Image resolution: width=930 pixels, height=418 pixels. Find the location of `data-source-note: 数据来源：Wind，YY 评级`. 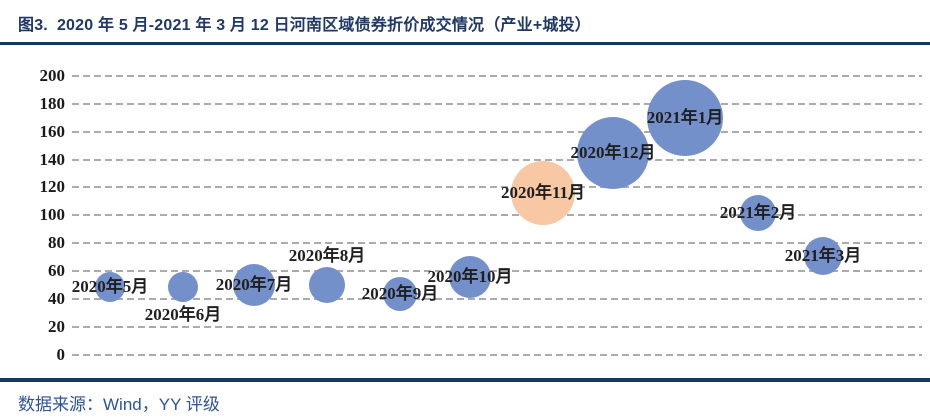

data-source-note: 数据来源：Wind，YY 评级 is located at coordinates (119, 404).